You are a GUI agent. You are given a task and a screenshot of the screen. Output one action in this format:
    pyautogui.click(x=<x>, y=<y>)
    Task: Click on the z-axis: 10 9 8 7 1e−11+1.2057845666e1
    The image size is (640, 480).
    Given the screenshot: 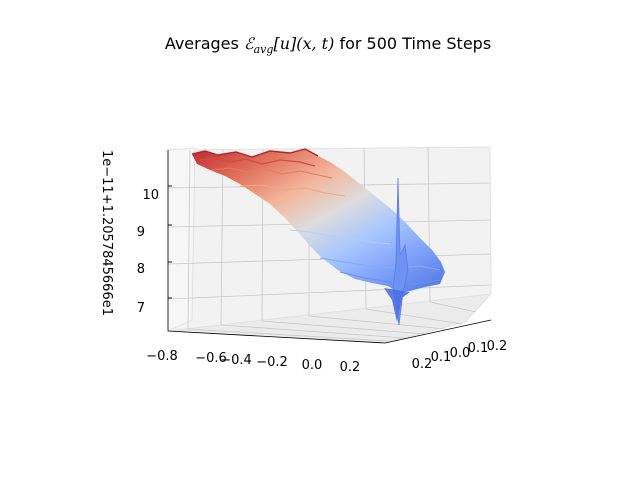 What is the action you would take?
    pyautogui.click(x=135, y=233)
    